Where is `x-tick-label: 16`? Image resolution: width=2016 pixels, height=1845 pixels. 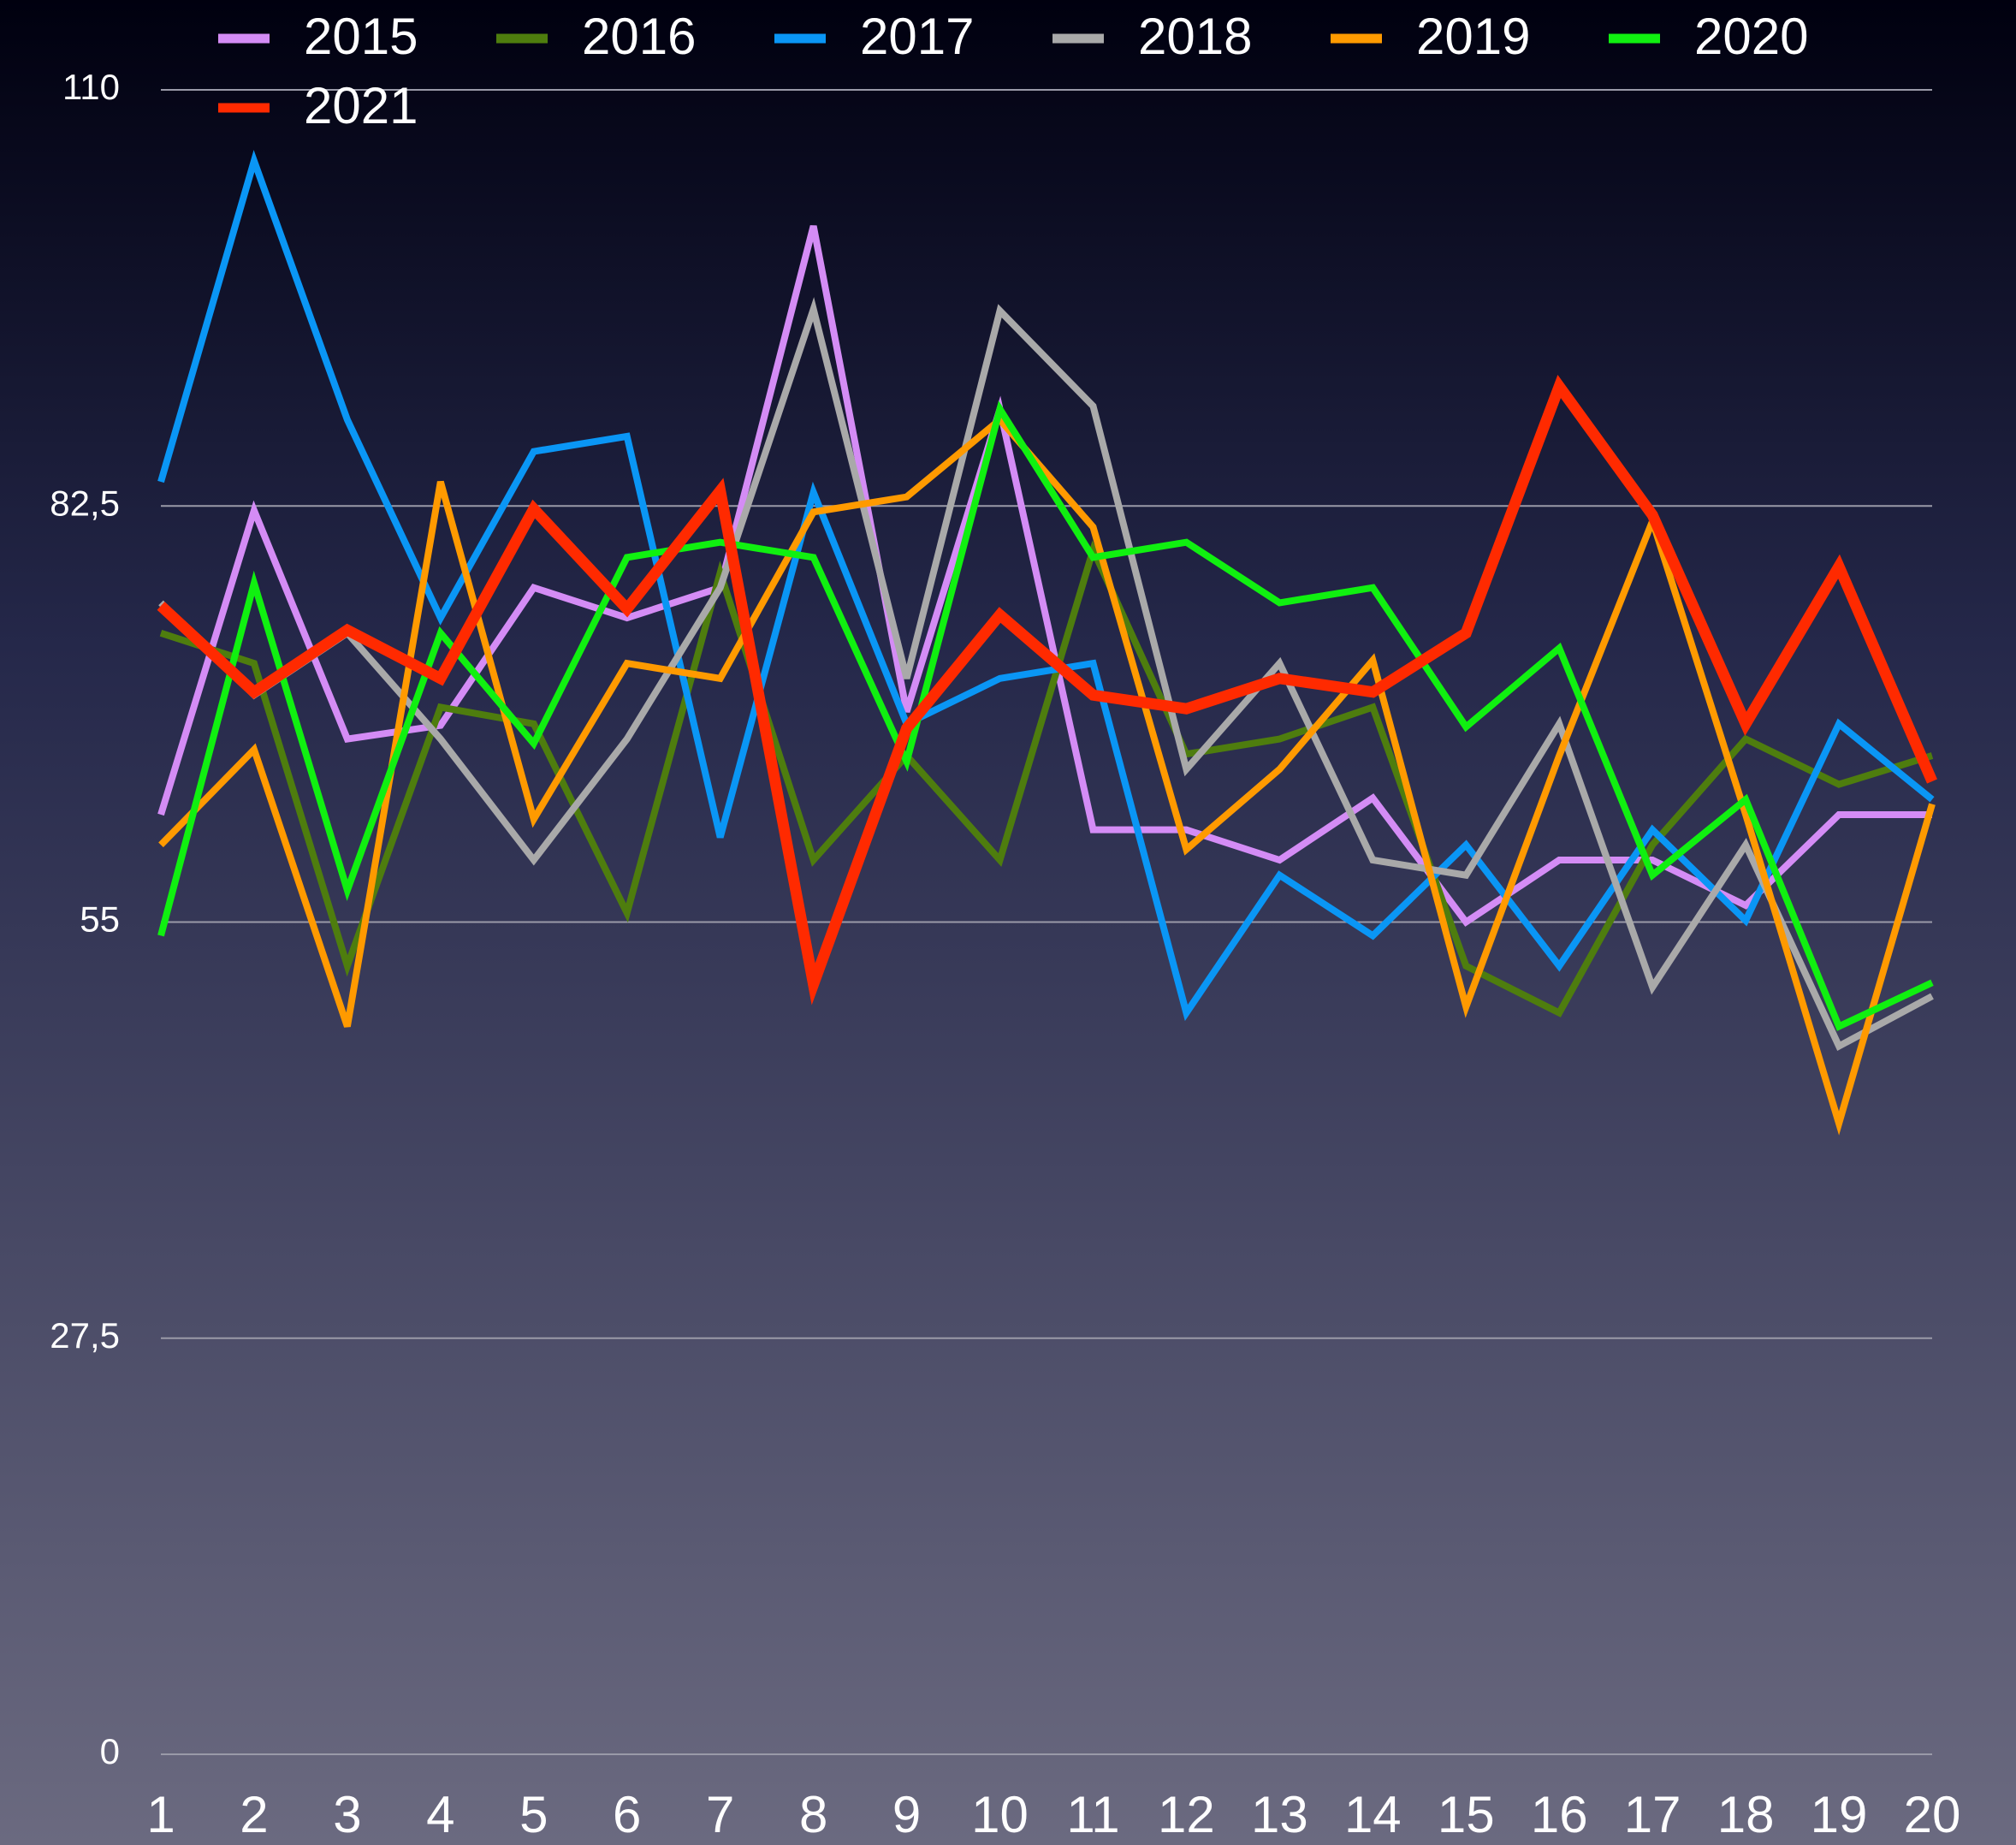
x-tick-label: 16 is located at coordinates (1559, 1815).